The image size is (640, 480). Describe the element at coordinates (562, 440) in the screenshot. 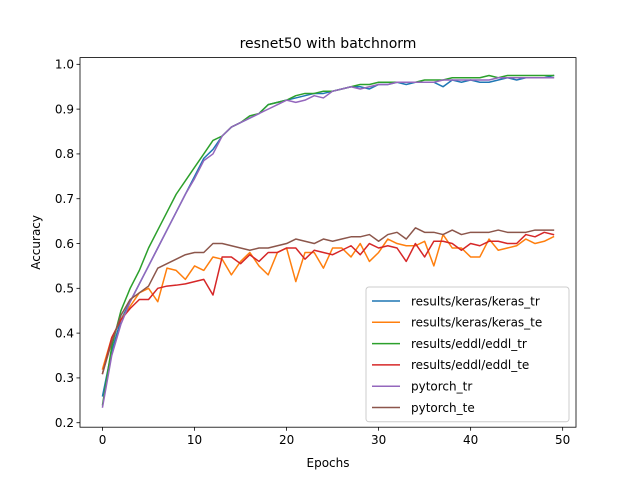

I see `x-tick-label-5: 50` at that location.